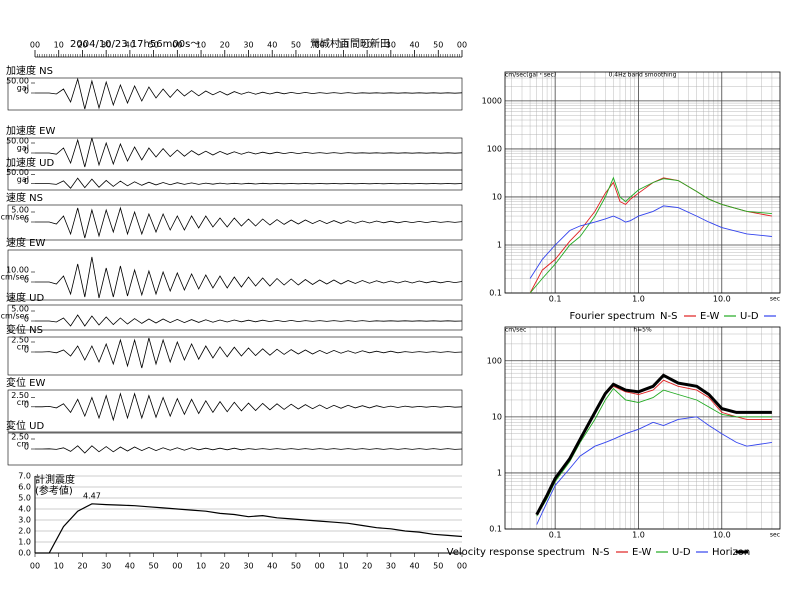 This screenshot has width=792, height=612. I want to click on record-time: 2004/10/23 17h56m00s～, so click(135, 44).